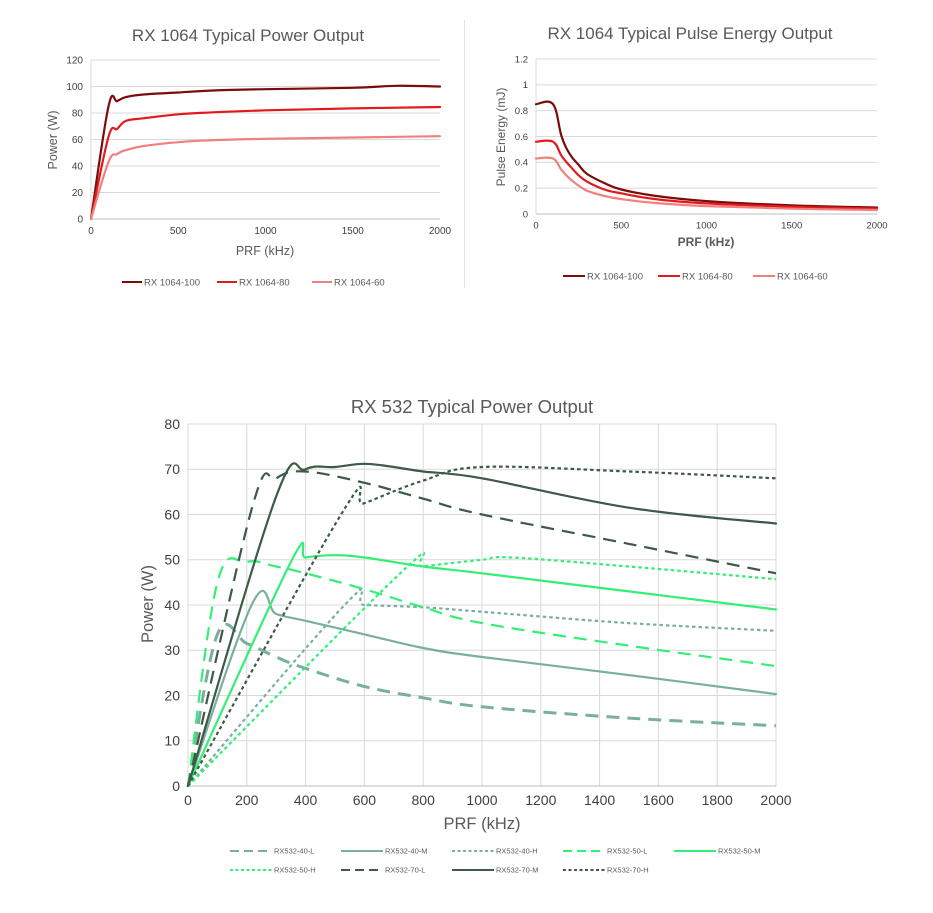  What do you see at coordinates (247, 800) in the screenshot?
I see `x-tick-label: 200` at bounding box center [247, 800].